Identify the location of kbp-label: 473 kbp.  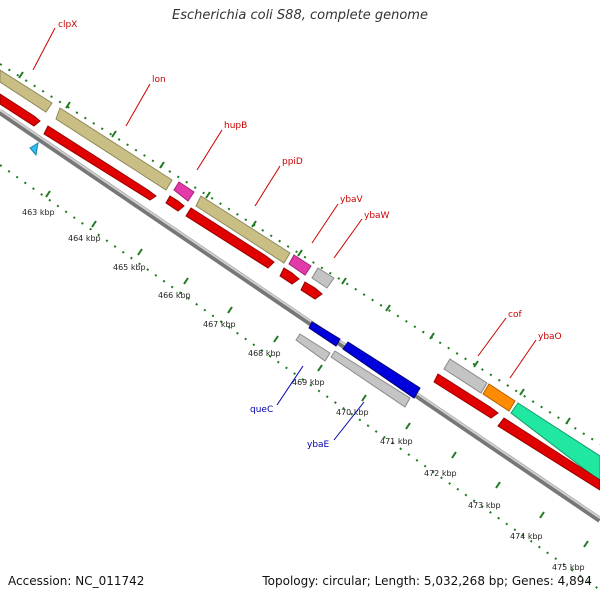
(484, 505).